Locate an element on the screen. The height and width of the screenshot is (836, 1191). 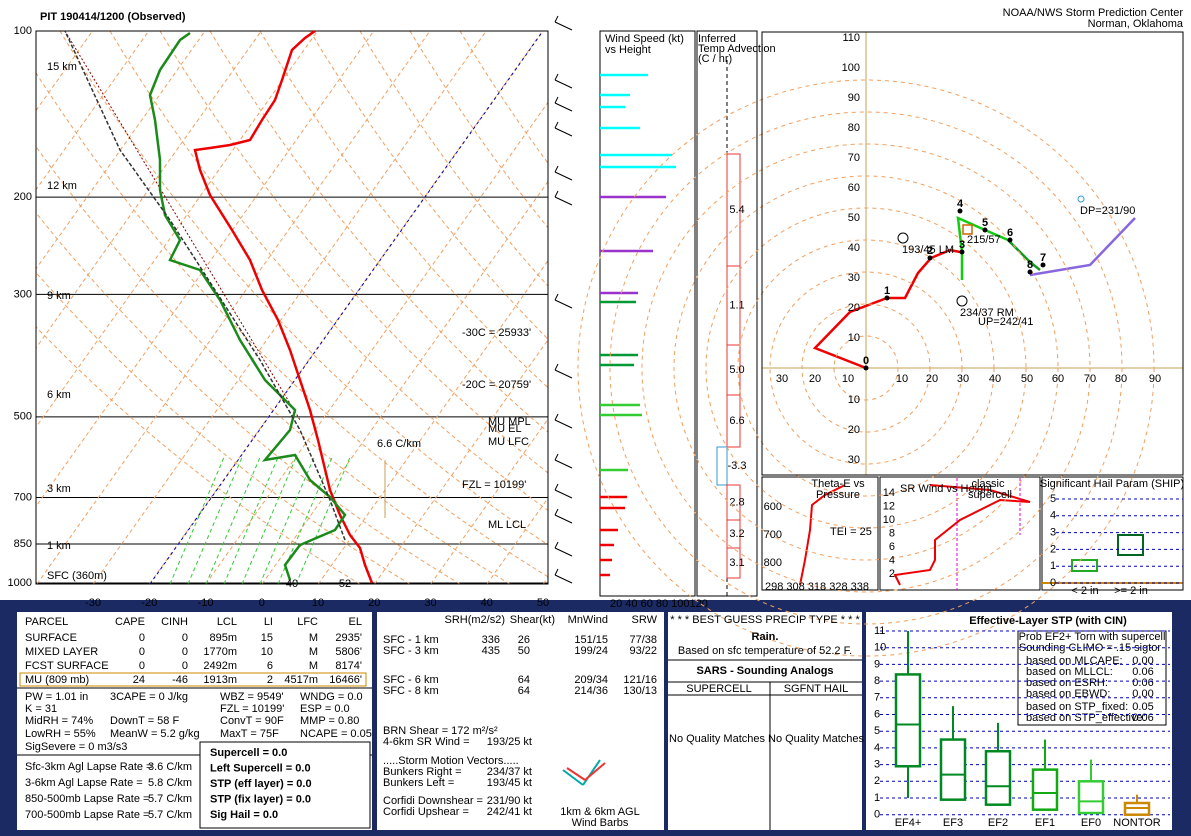
hodo-tick: 70 is located at coordinates (854, 158).